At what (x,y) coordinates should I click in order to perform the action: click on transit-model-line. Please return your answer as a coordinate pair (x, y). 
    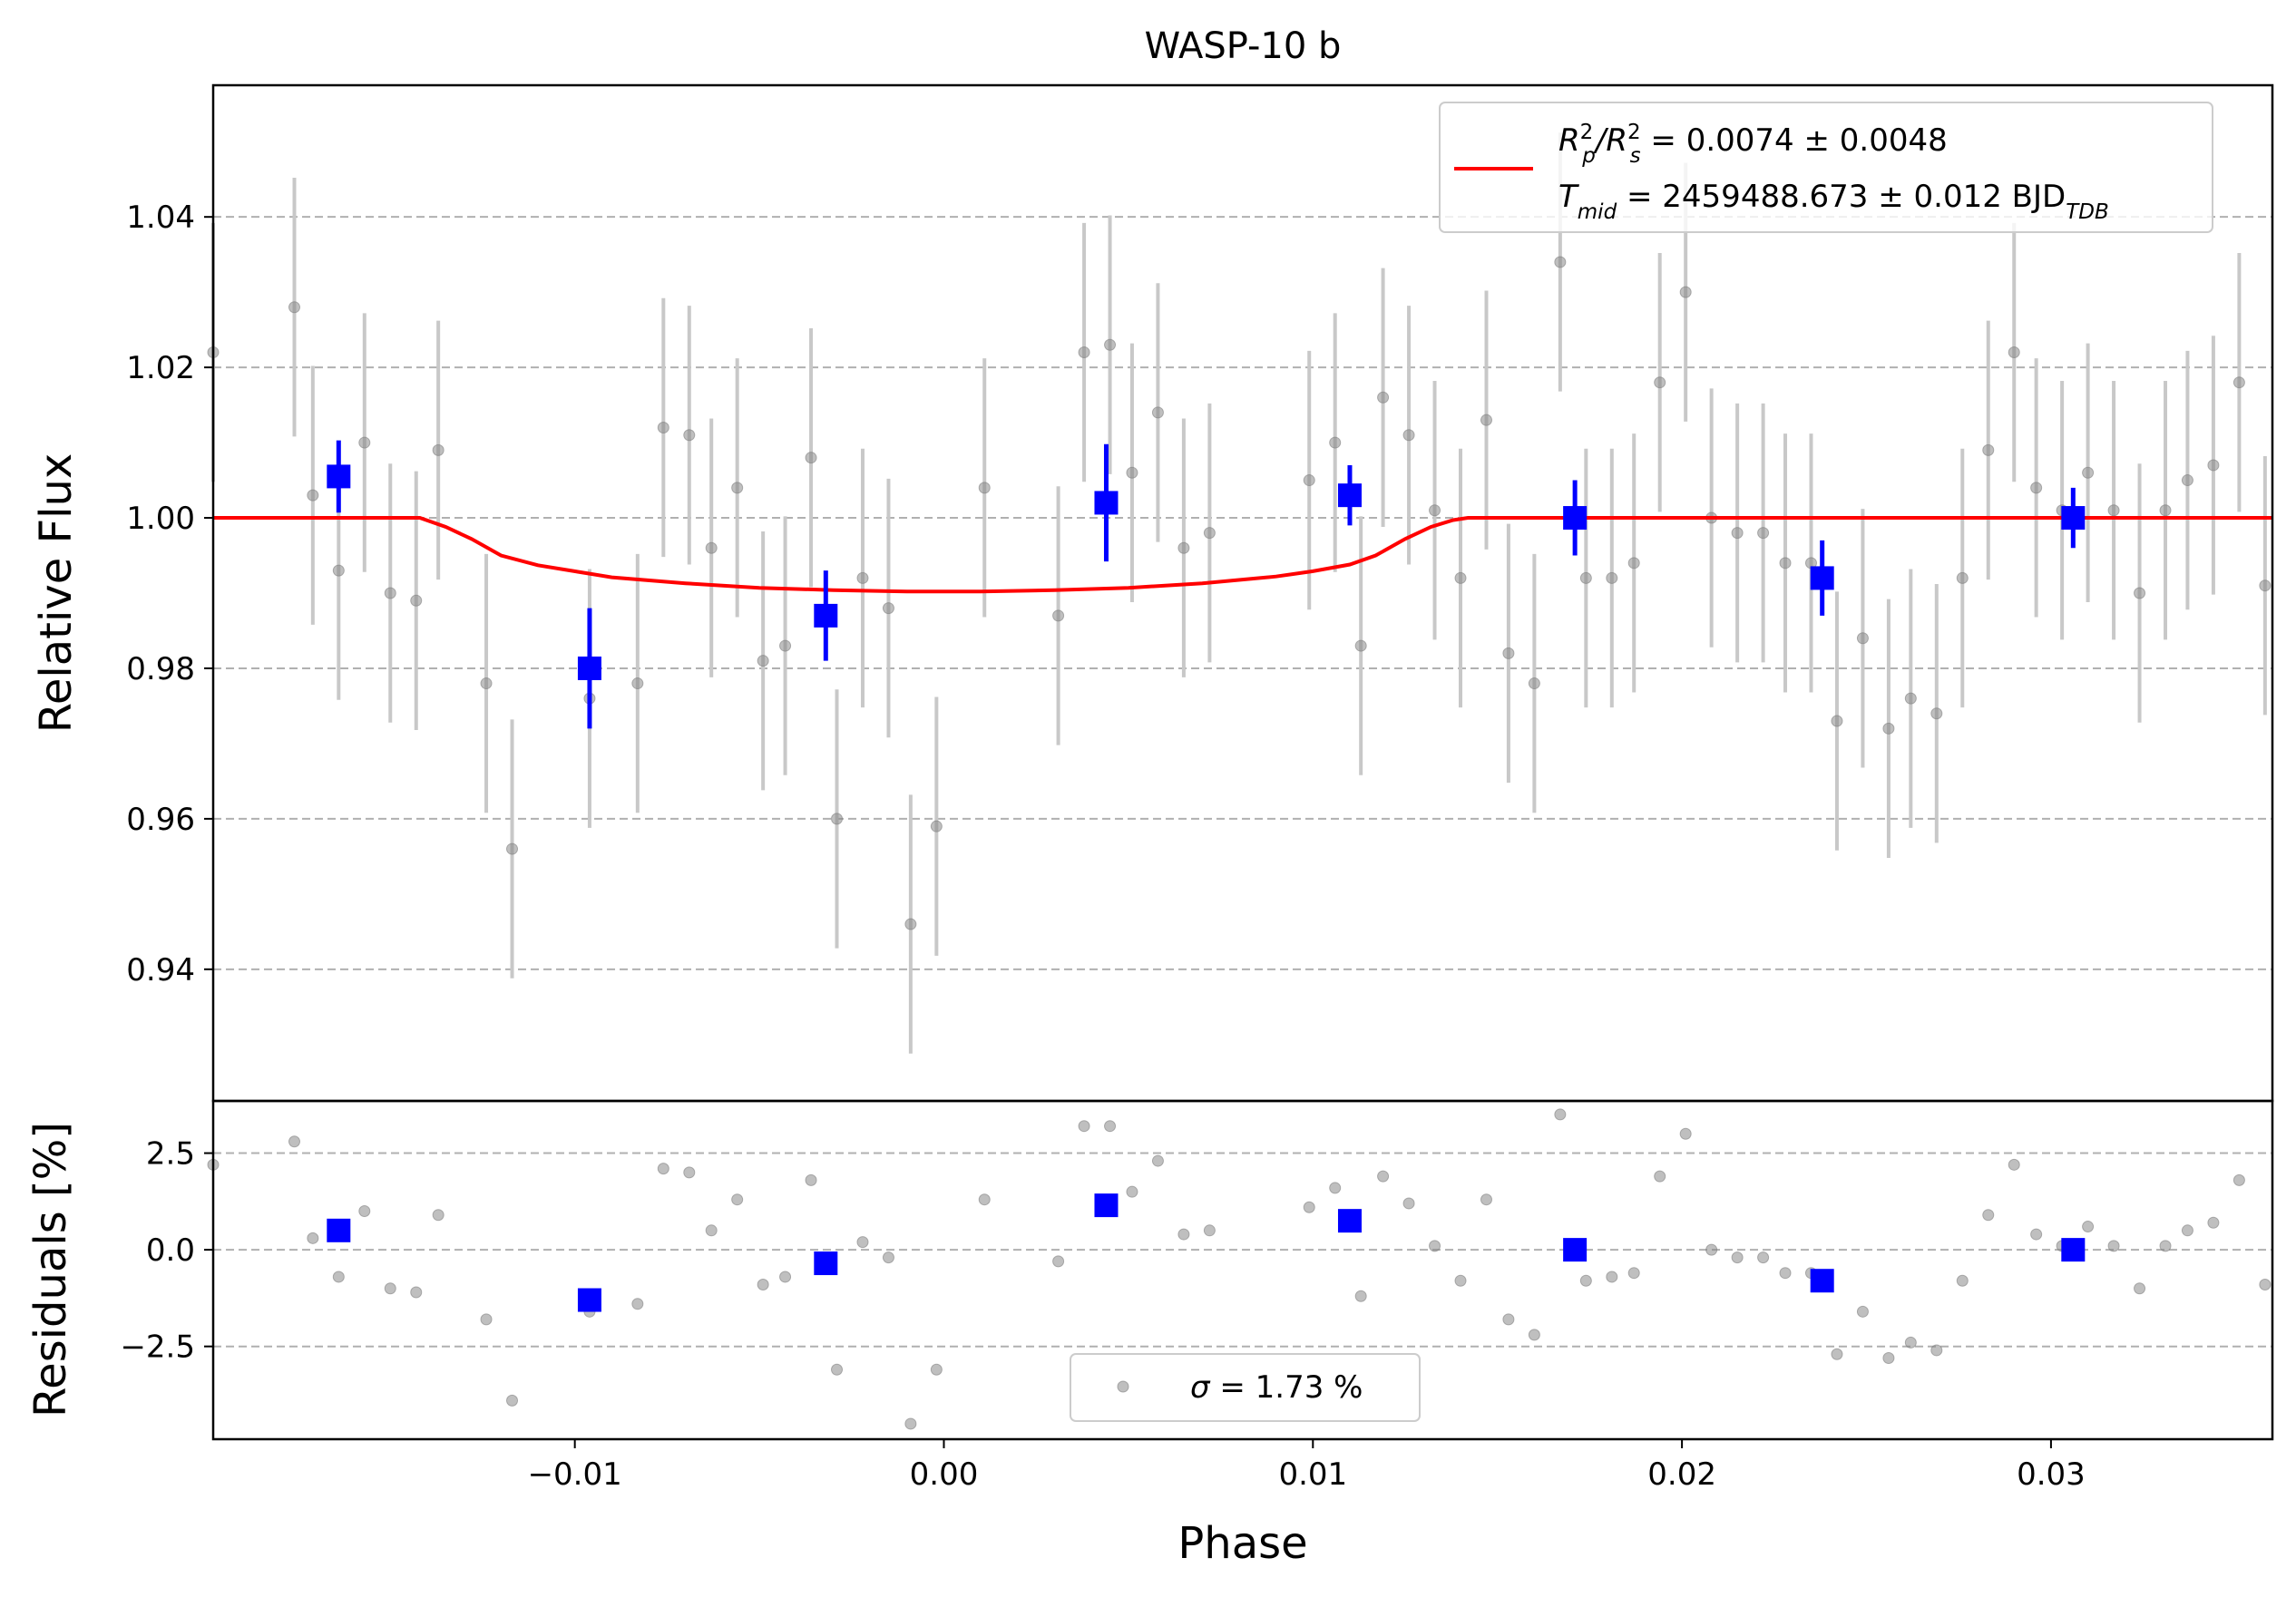
    Looking at the image, I should click on (1243, 555).